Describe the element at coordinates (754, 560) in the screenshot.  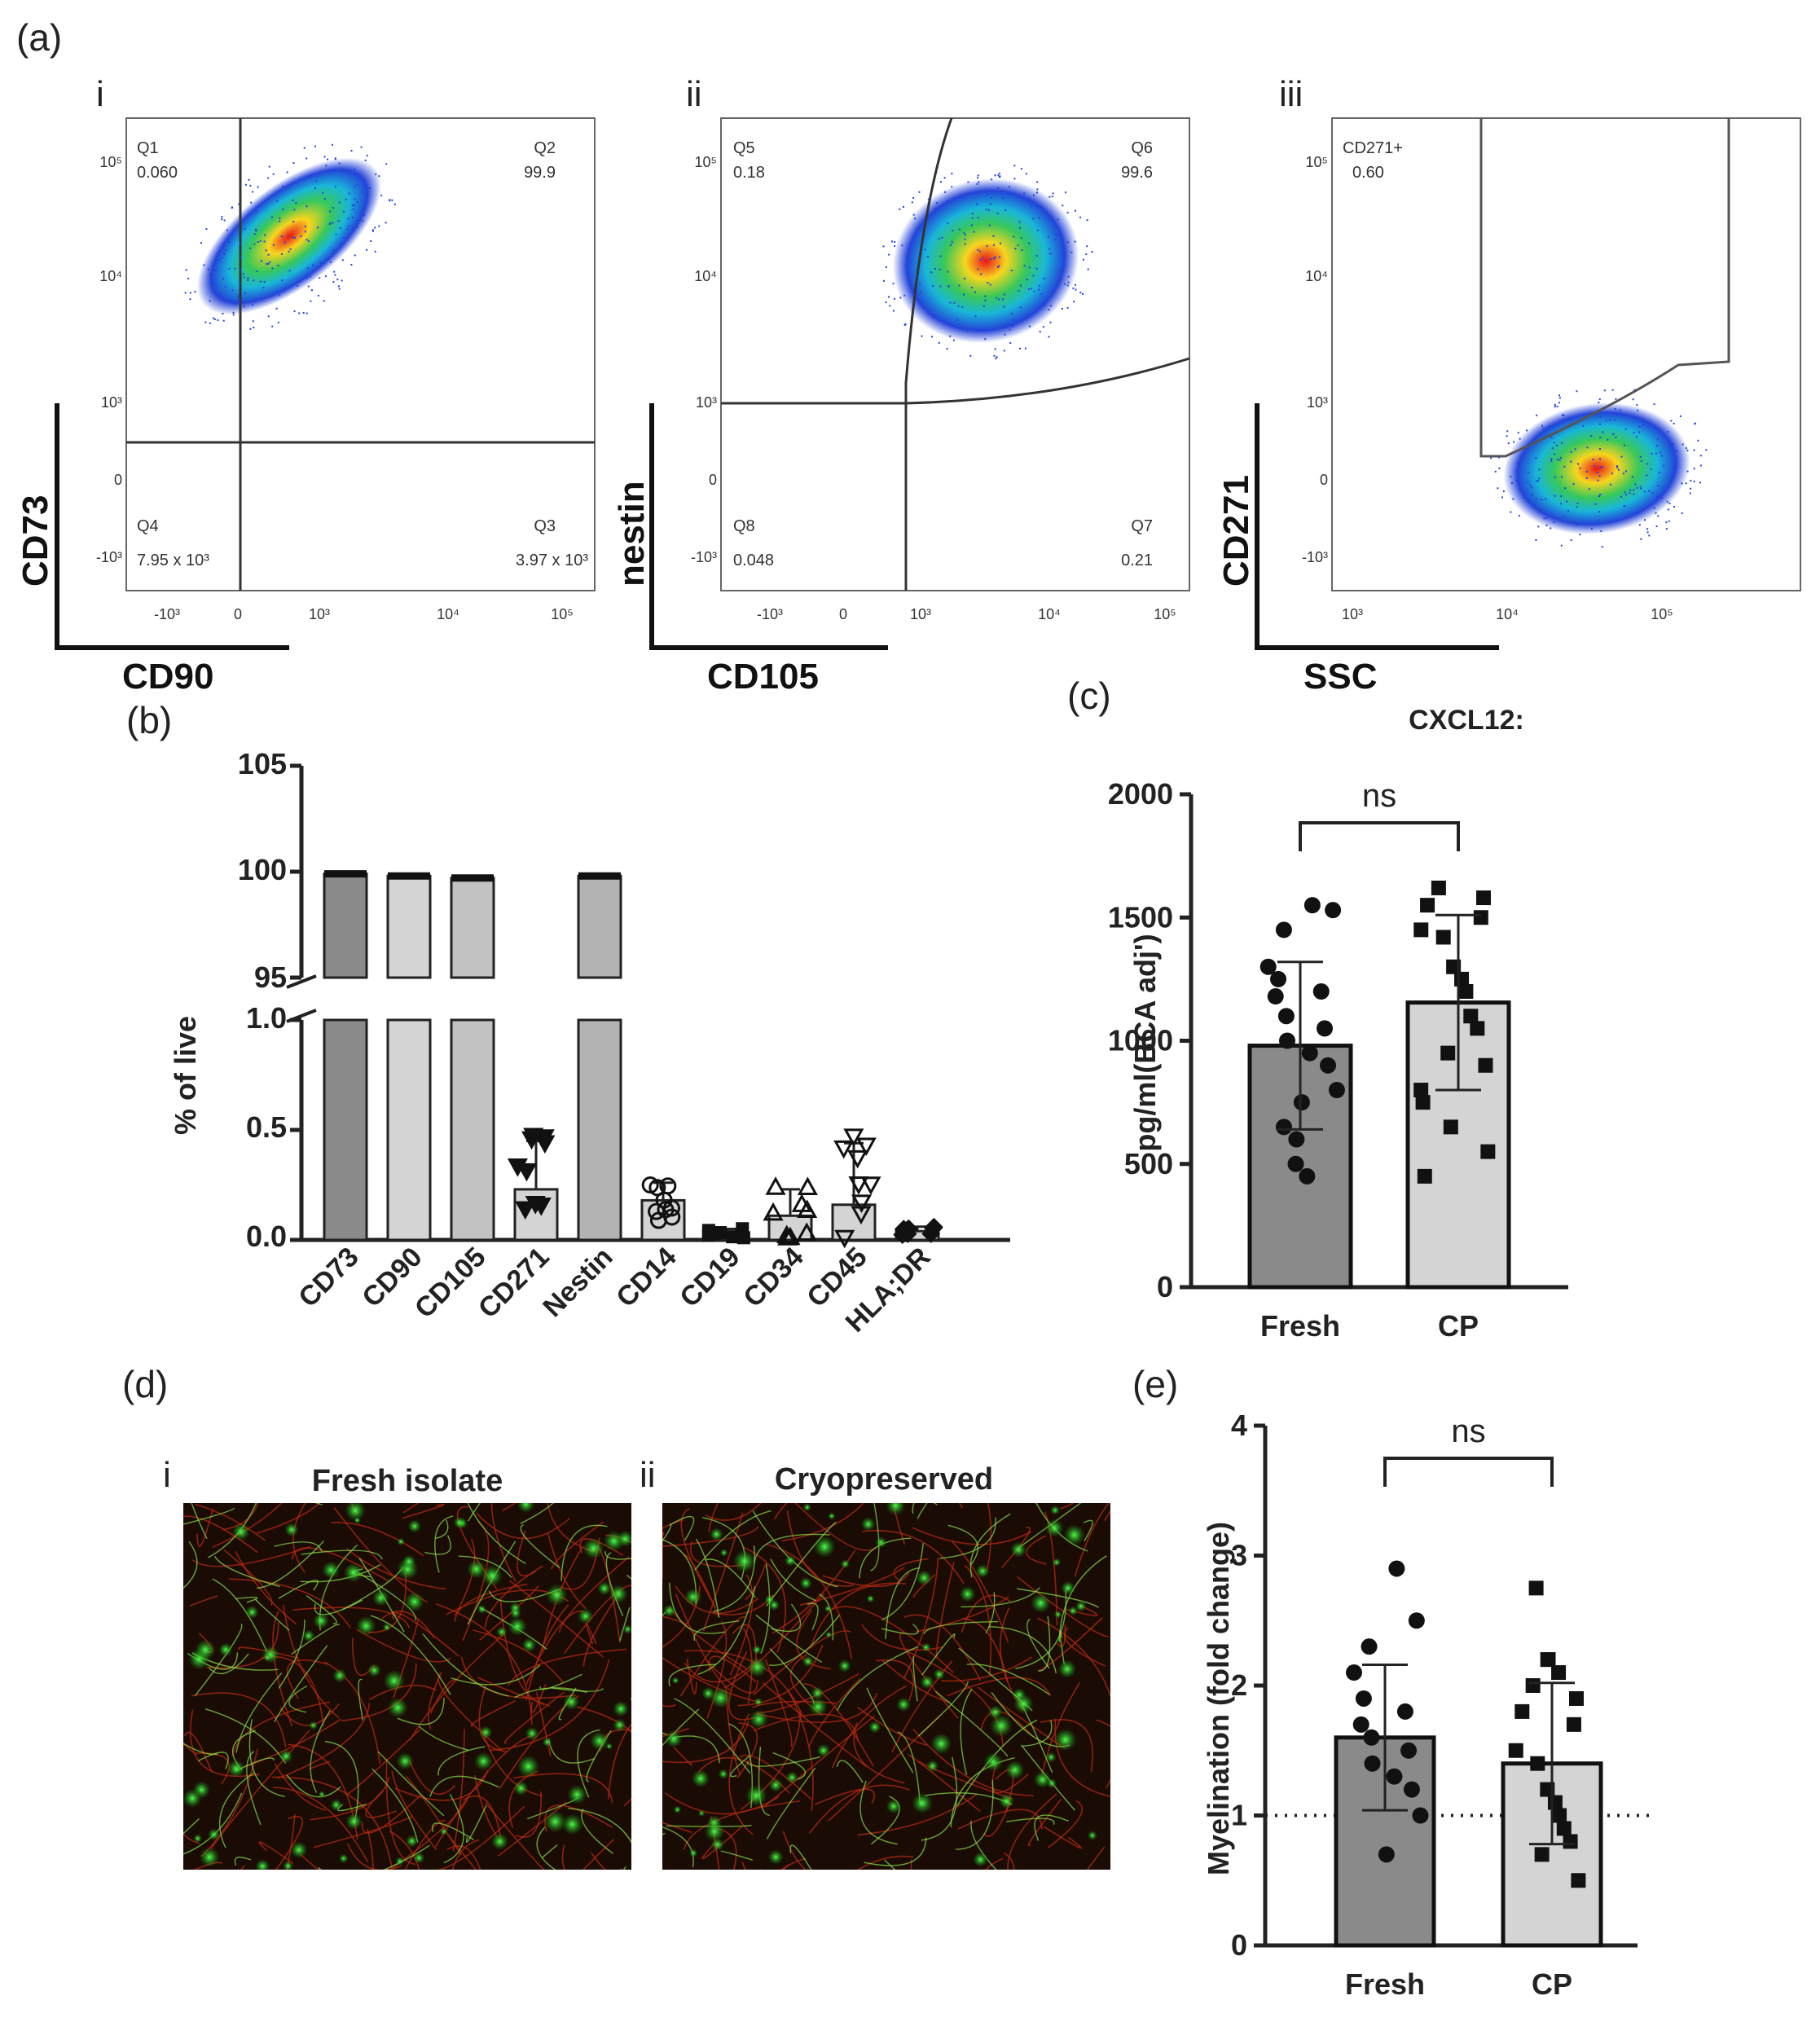
I see `quadrant-value: 0.048` at that location.